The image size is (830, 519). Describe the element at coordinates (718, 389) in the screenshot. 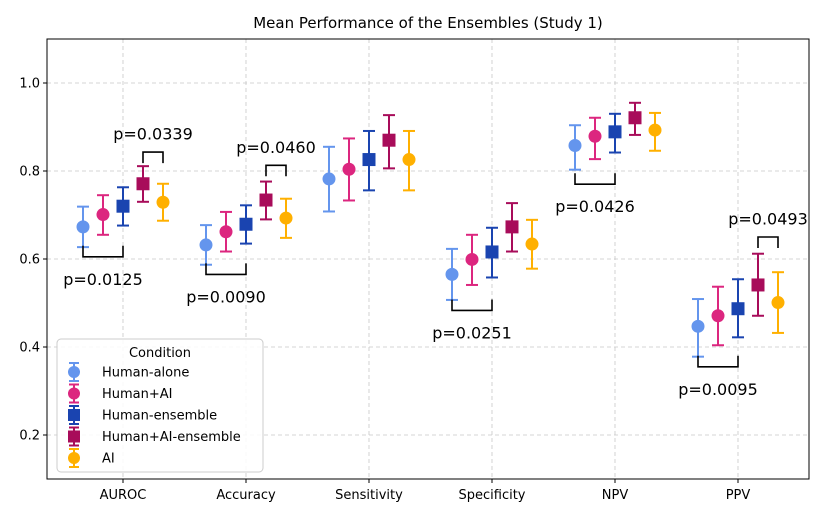

I see `p-value-label: p=0.0095` at that location.